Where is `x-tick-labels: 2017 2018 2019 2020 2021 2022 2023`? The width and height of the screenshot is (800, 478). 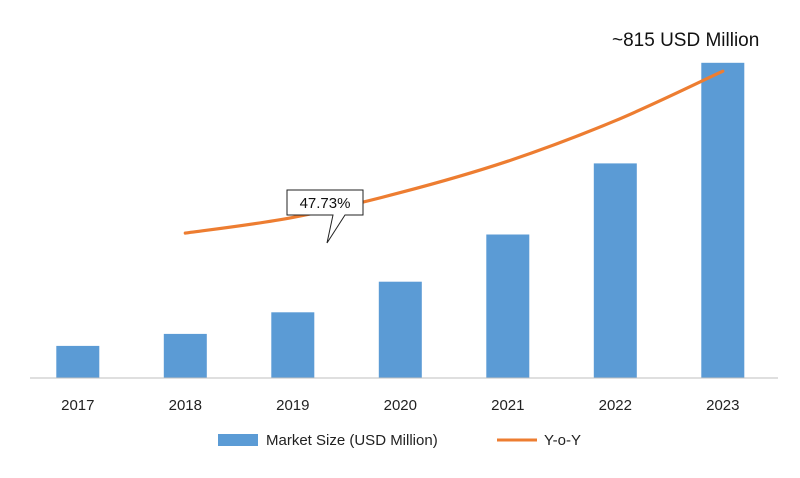
x-tick-labels: 2017 2018 2019 2020 2021 2022 2023 is located at coordinates (400, 405).